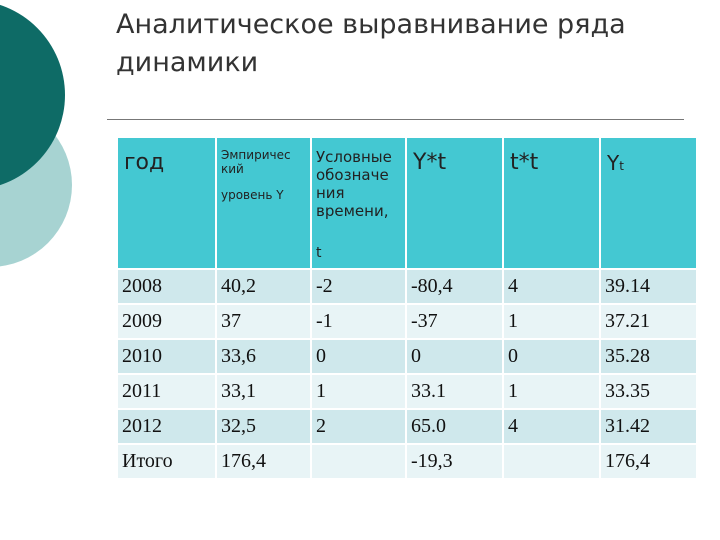  I want to click on table-cell: 2011, so click(167, 392).